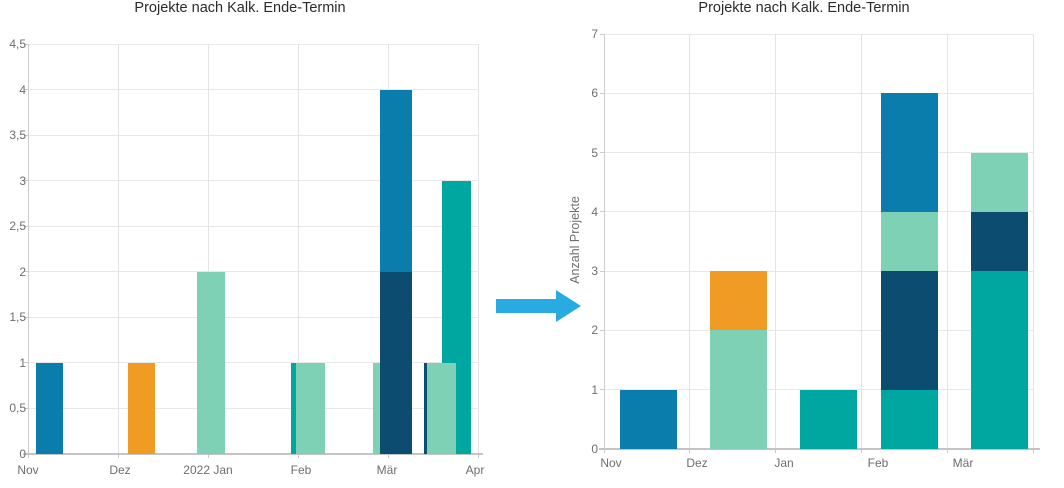  I want to click on column-navy, so click(396, 362).